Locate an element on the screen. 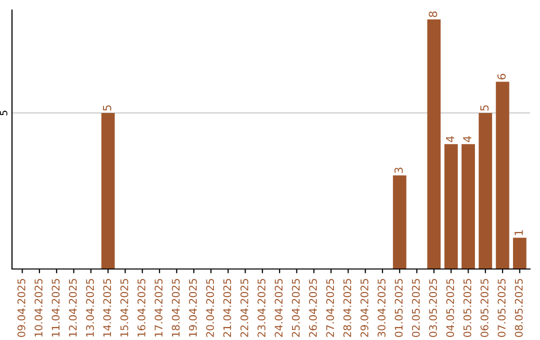  x-tick-label: 15.04.2025 is located at coordinates (124, 307).